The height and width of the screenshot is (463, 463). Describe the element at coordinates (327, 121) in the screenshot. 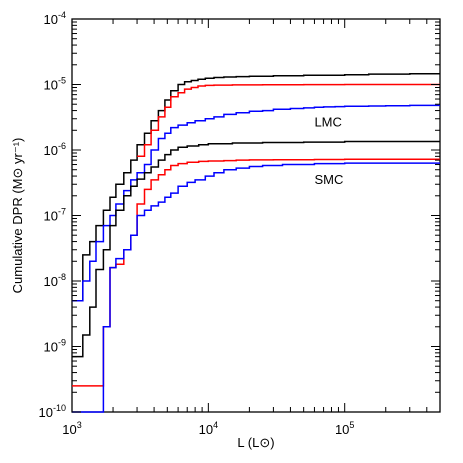

I see `annotation-lmc: LMC` at that location.